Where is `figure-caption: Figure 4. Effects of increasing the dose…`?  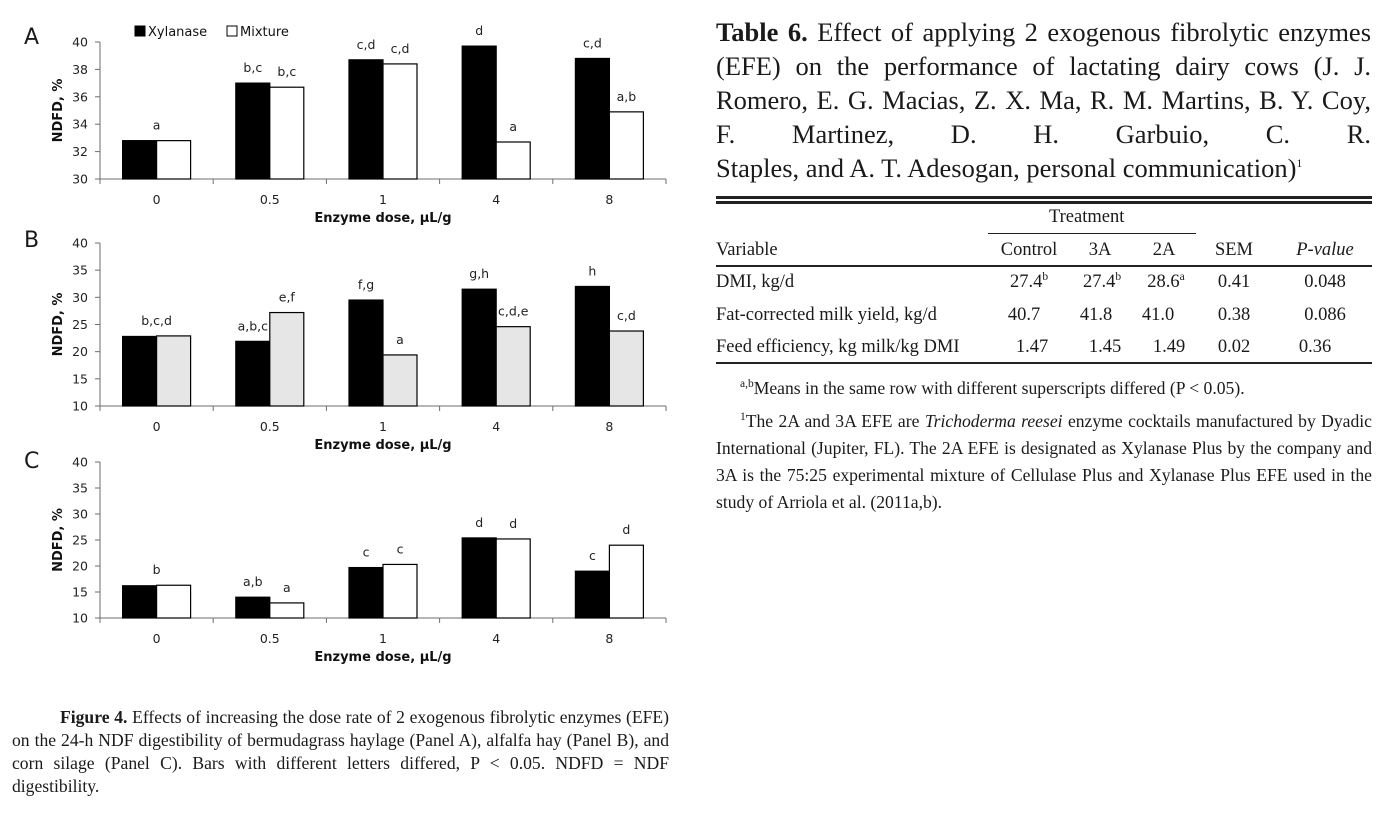
figure-caption: Figure 4. Effects of increasing the dose… is located at coordinates (340, 752).